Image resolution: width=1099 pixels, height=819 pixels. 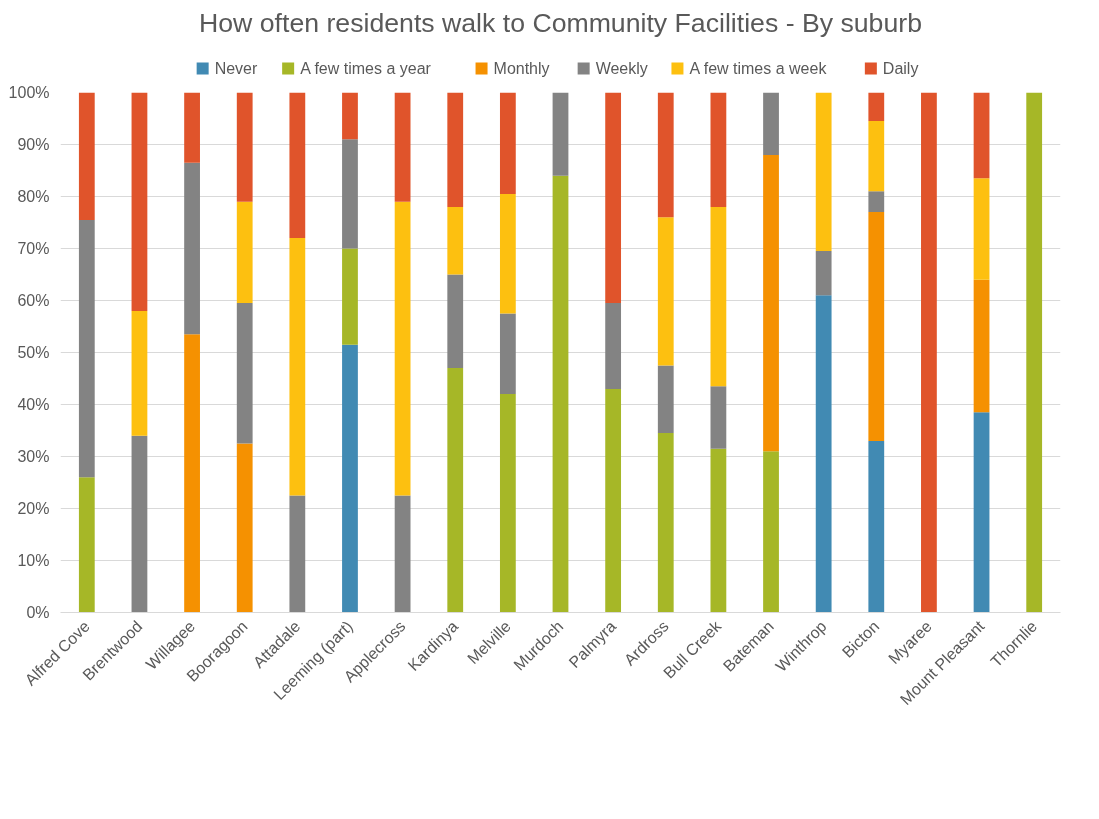 I want to click on y-tick-label: 80%, so click(x=33, y=196).